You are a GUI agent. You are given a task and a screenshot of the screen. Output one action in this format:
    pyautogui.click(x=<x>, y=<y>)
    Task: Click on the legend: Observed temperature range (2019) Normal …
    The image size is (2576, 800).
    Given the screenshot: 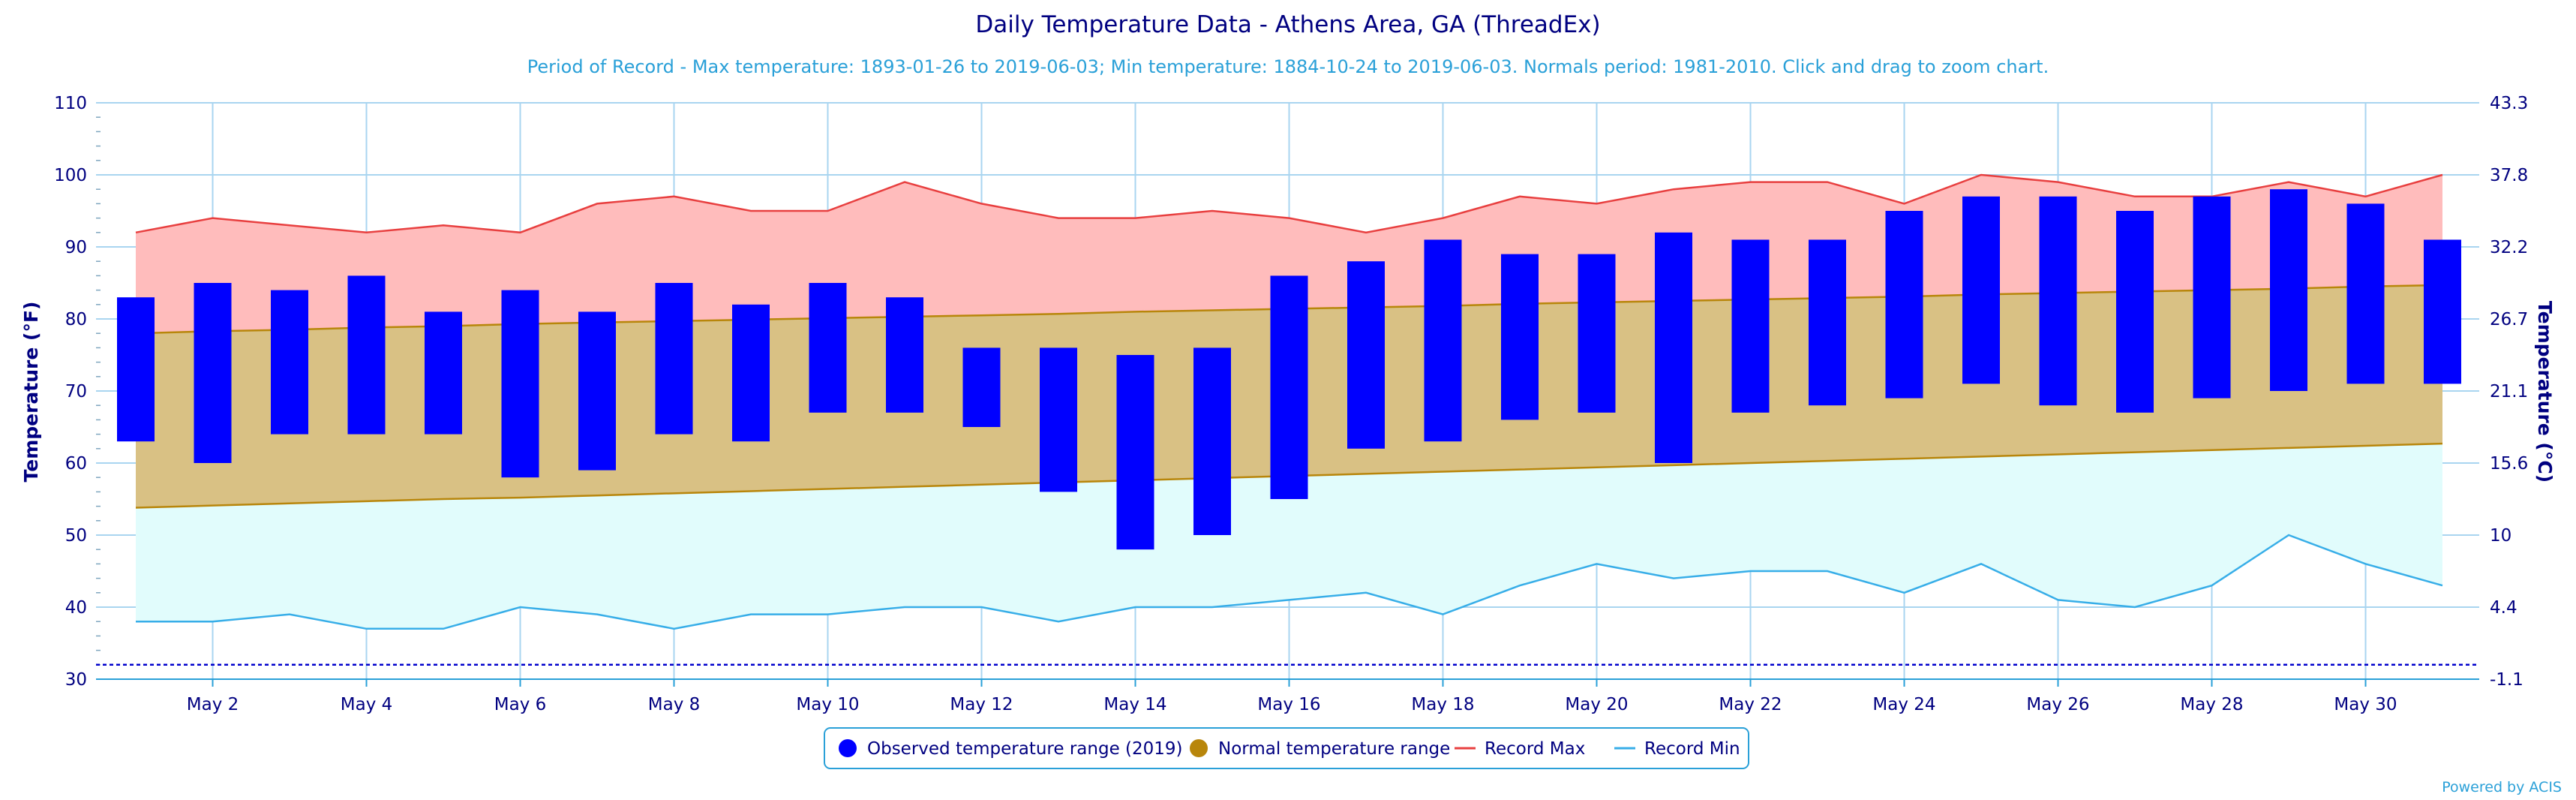 What is the action you would take?
    pyautogui.click(x=1286, y=748)
    